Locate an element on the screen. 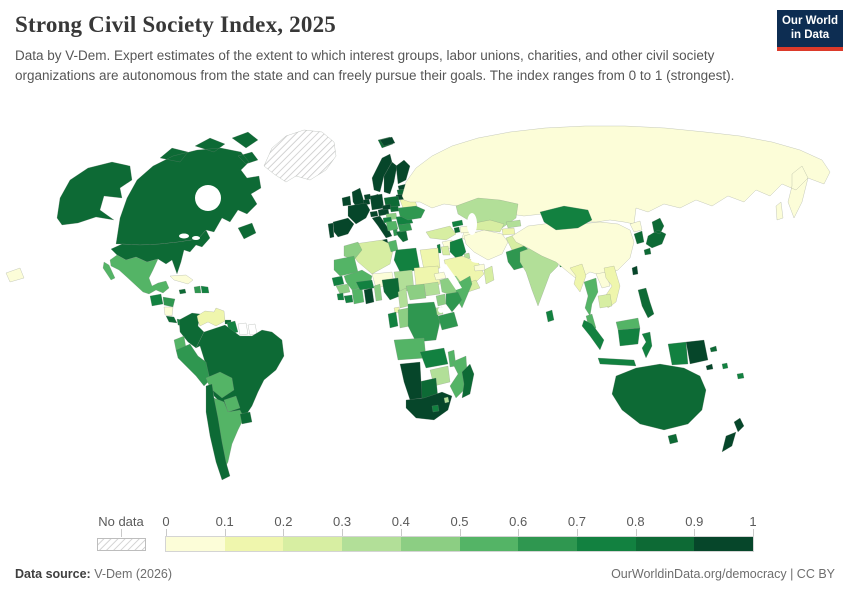 This screenshot has height=600, width=850. country-dominican-republic is located at coordinates (205, 289).